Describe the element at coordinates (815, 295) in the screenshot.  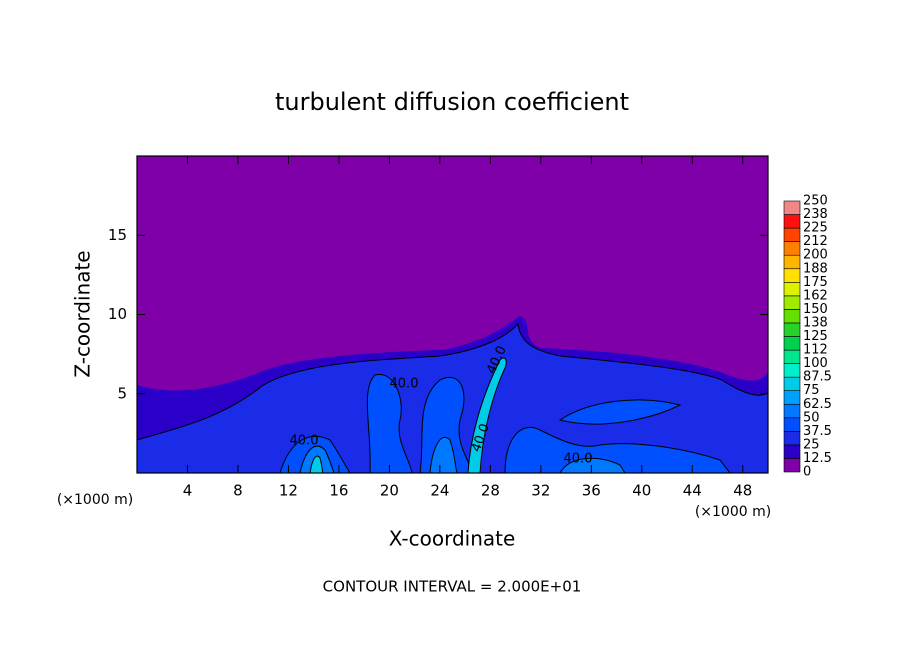
I see `colorbar-label: 162` at that location.